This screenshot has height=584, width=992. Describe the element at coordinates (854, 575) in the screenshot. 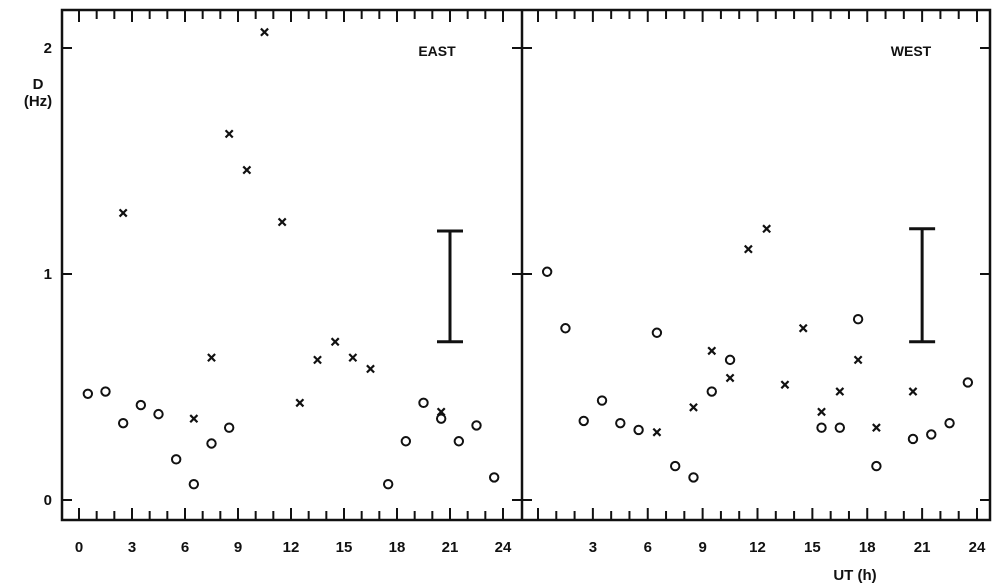

I see `x-axis-label: UT (h)` at that location.